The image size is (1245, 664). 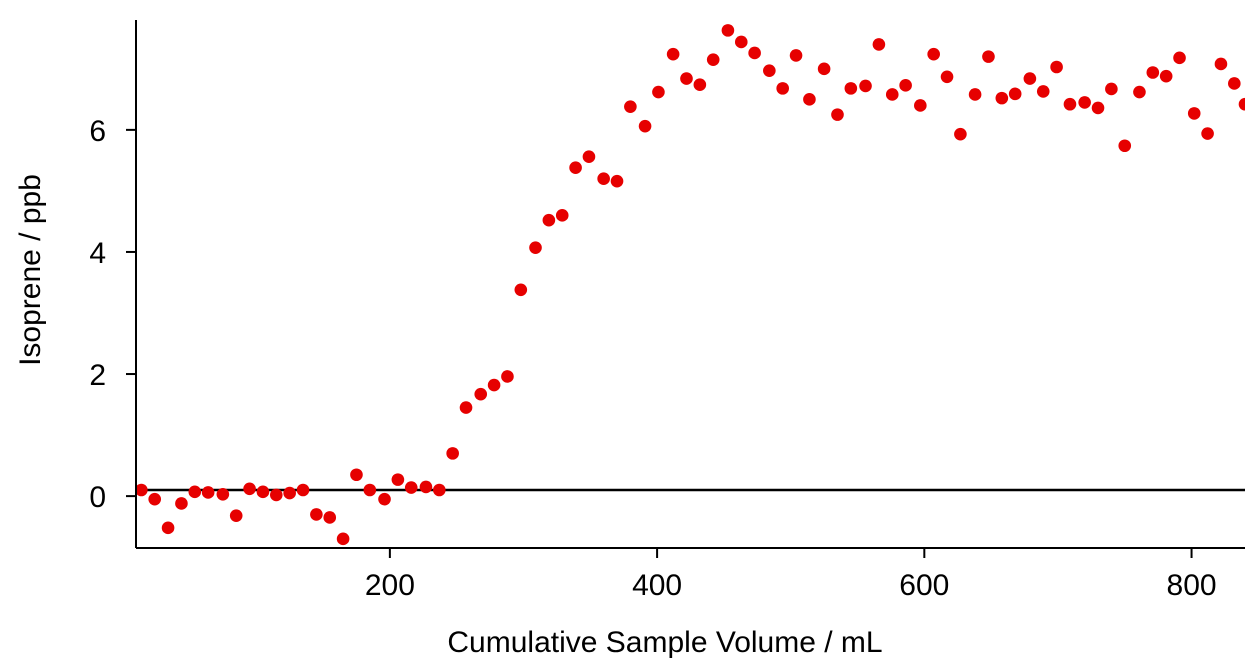 What do you see at coordinates (664, 642) in the screenshot?
I see `x-axis-label: Cumulative Sample Volume / mL` at bounding box center [664, 642].